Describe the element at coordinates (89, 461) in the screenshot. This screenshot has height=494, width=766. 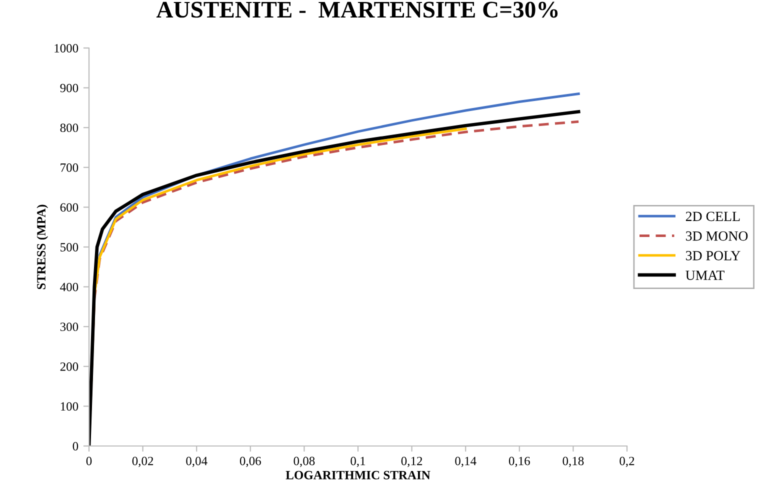
I see `x-tick-label: 0` at that location.